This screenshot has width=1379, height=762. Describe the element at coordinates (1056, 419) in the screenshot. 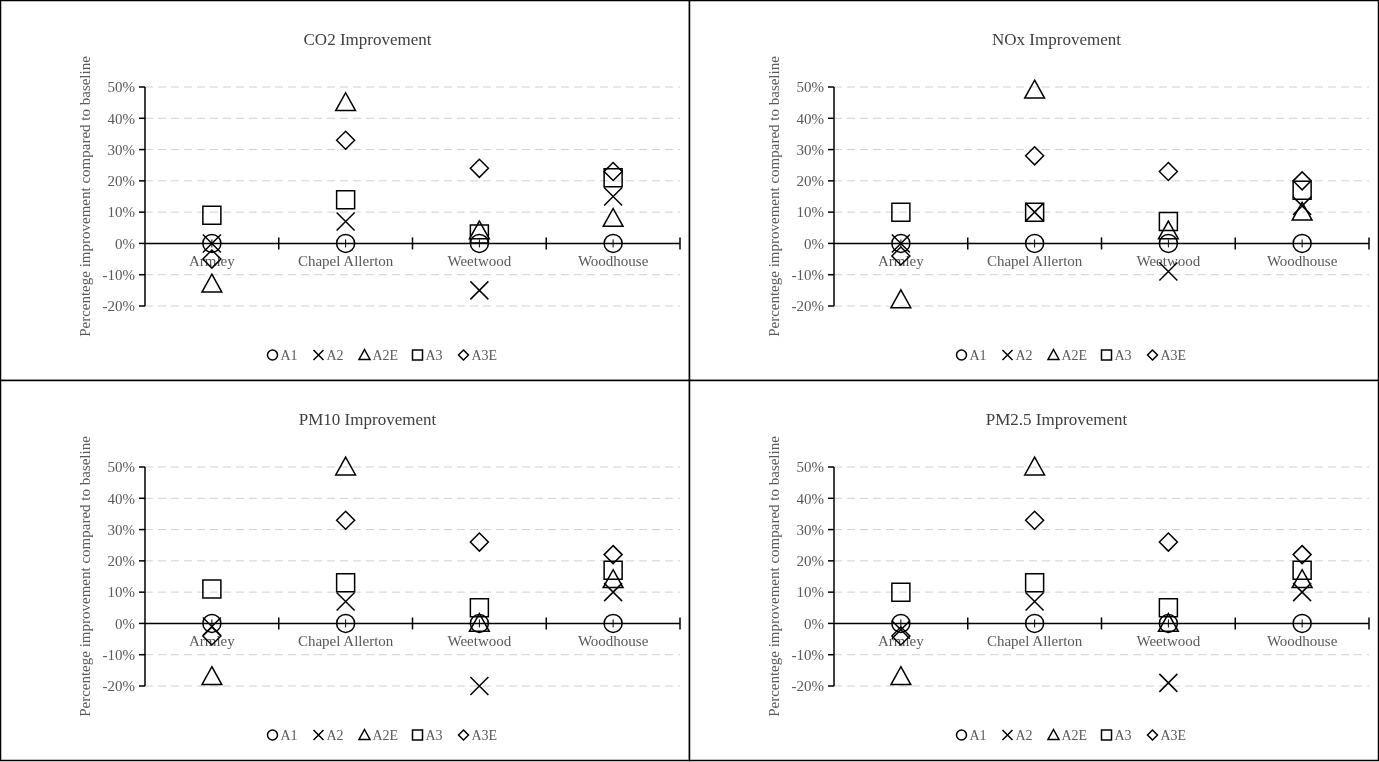

I see `chart-title: PM2.5 Improvement` at that location.